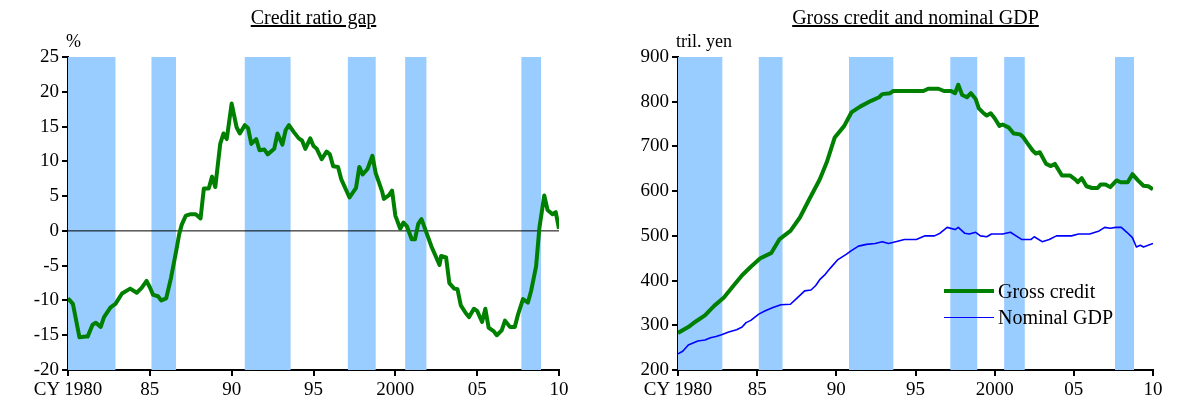  Describe the element at coordinates (654, 324) in the screenshot. I see `y-tick-label: 300` at that location.